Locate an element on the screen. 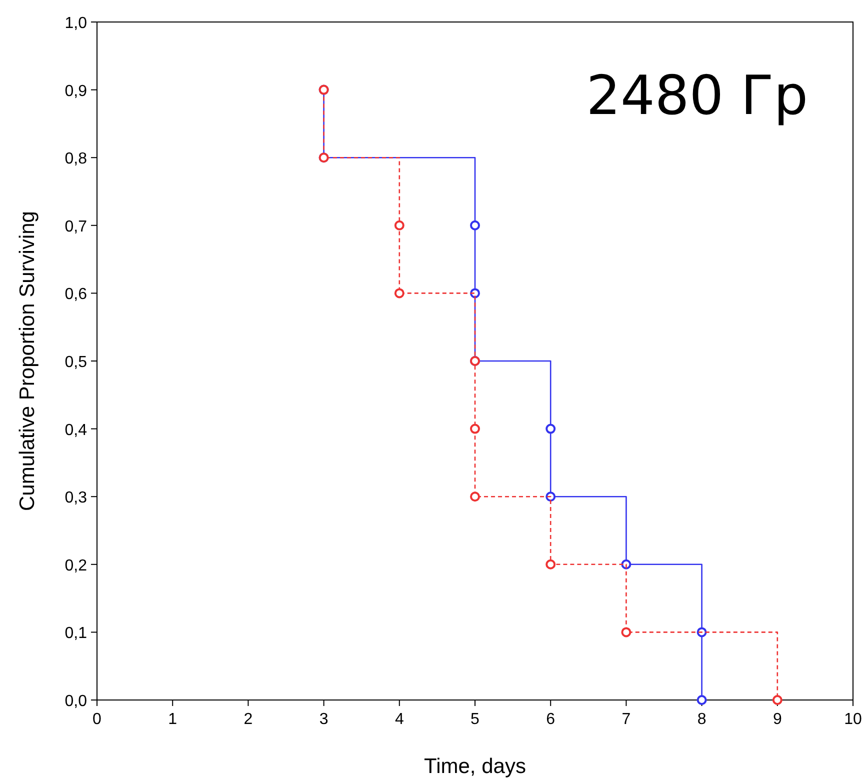  x-tick-label: 6 is located at coordinates (551, 719).